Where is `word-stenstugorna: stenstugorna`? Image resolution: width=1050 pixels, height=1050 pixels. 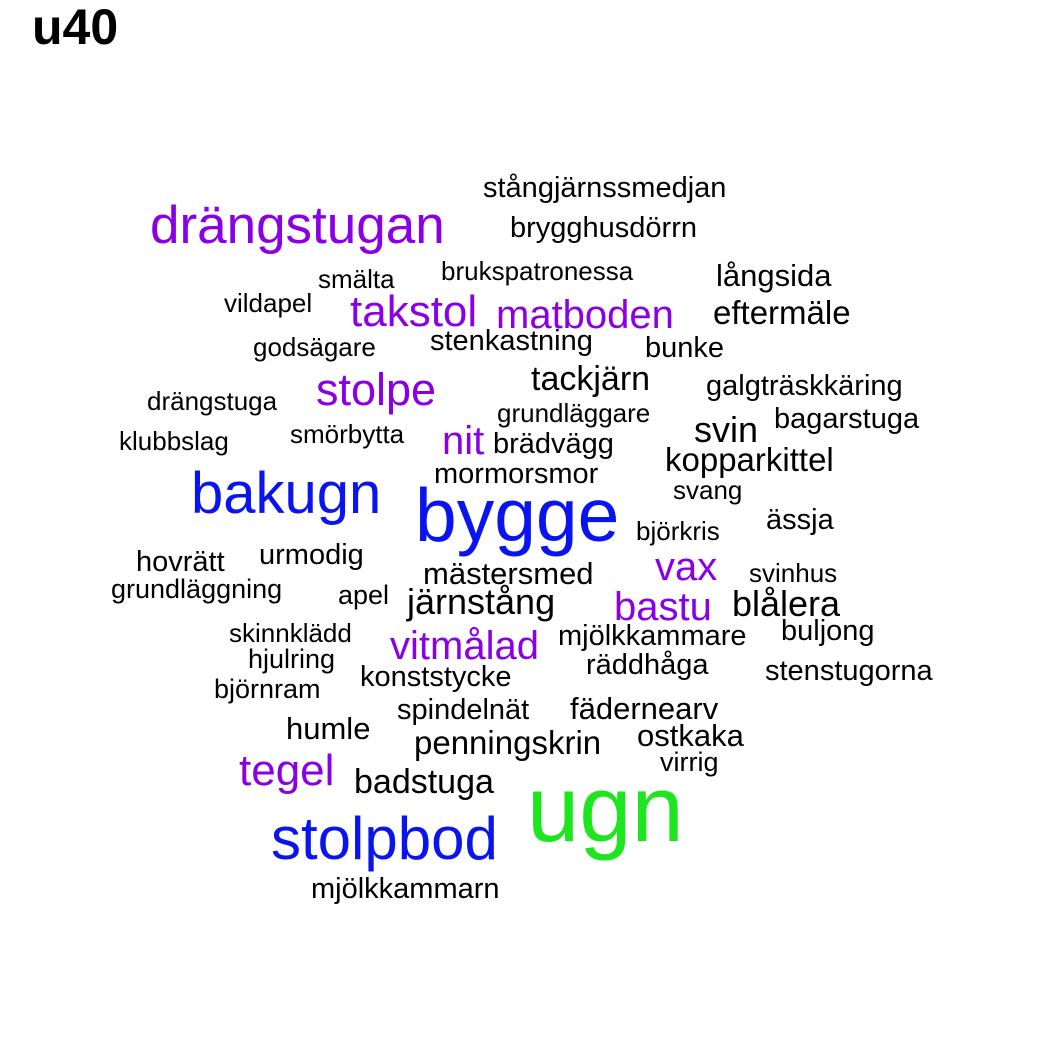 word-stenstugorna: stenstugorna is located at coordinates (849, 671).